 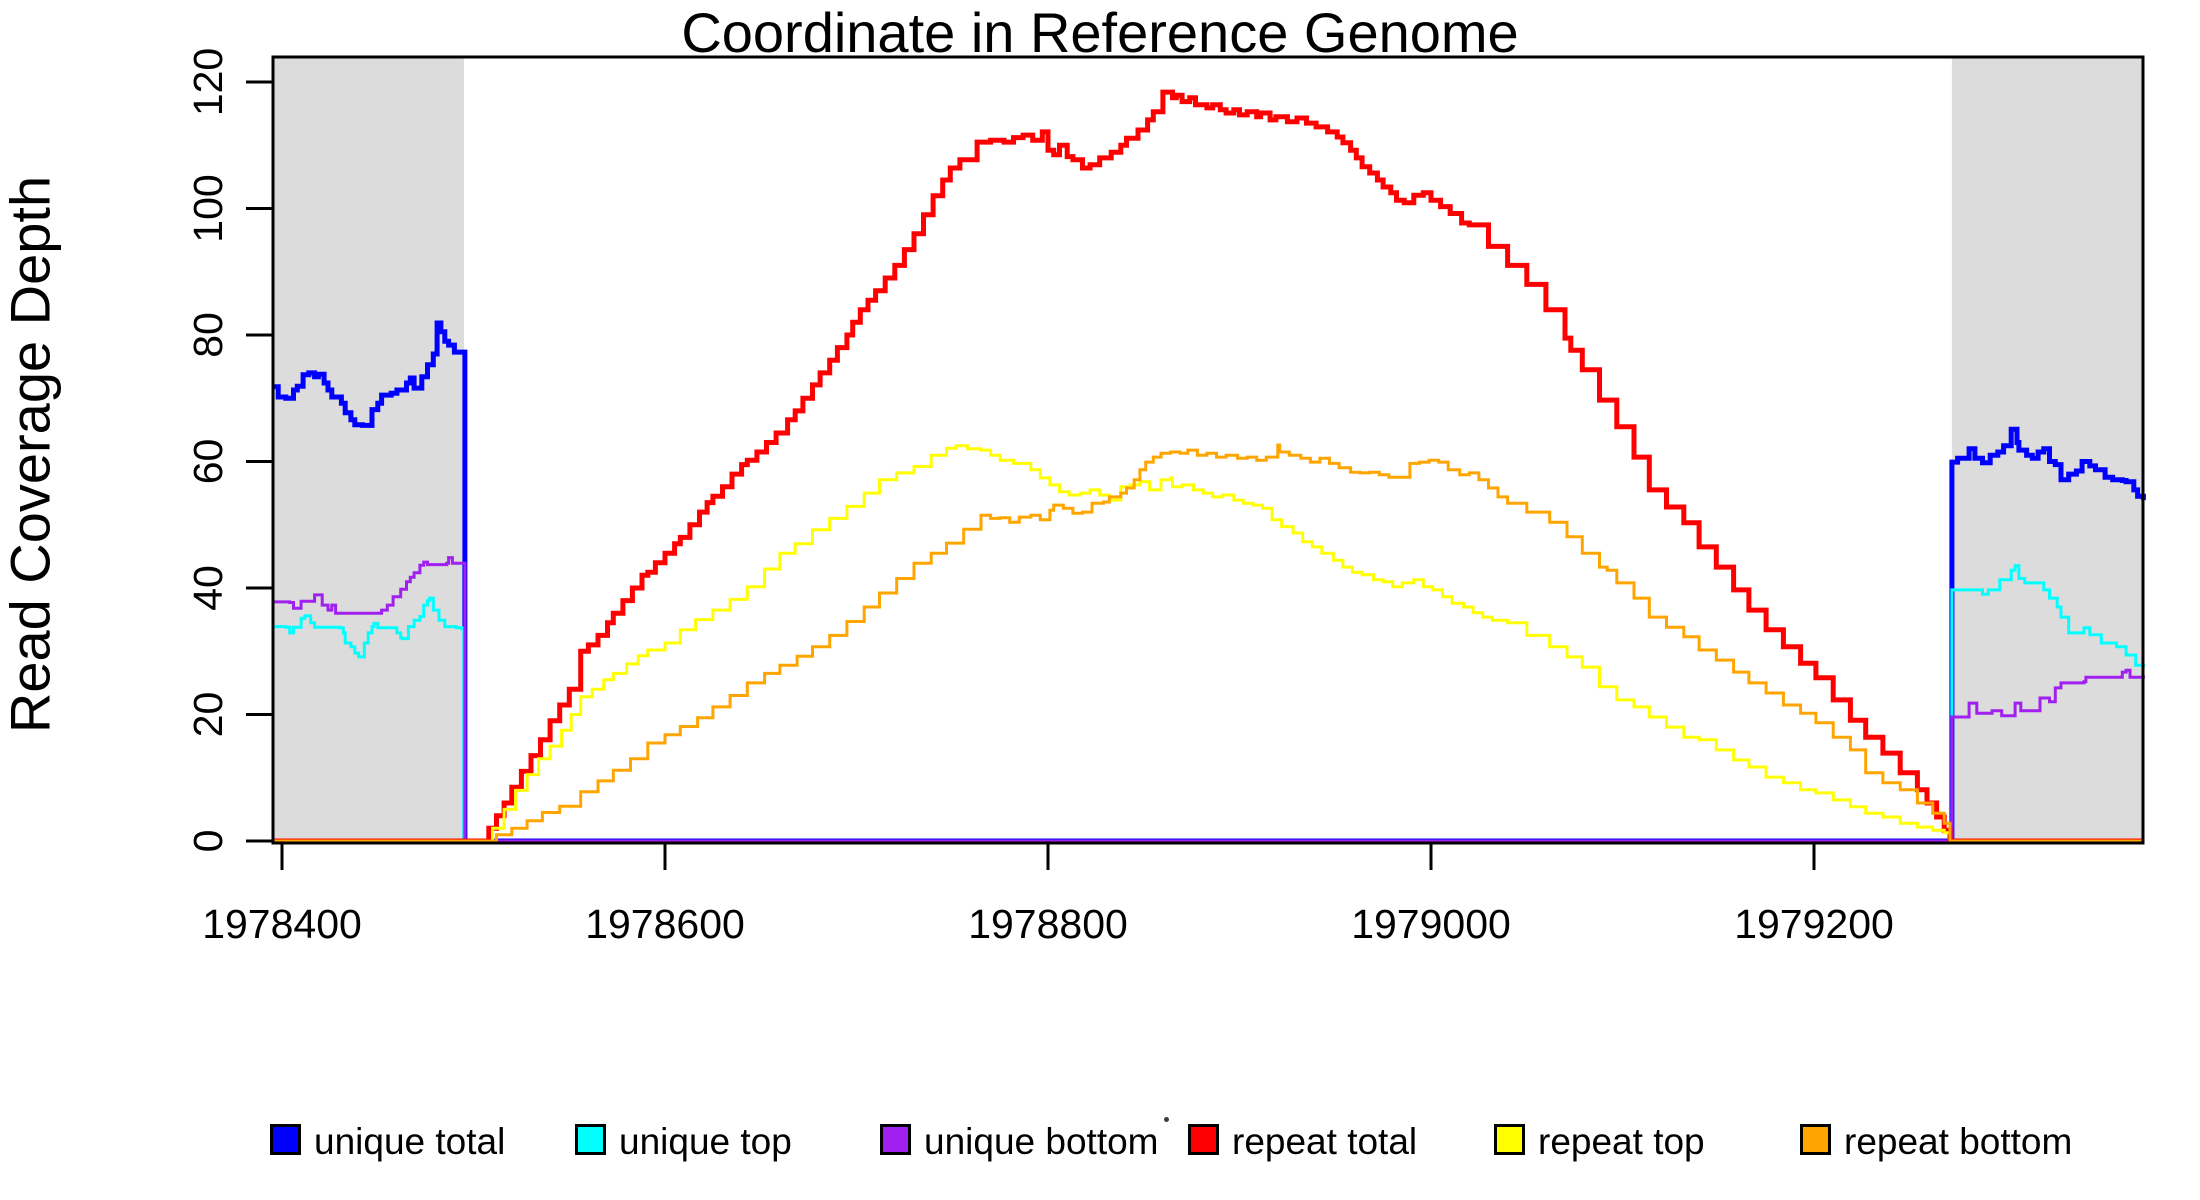 I want to click on x-tick-label: 1978600, so click(x=665, y=924).